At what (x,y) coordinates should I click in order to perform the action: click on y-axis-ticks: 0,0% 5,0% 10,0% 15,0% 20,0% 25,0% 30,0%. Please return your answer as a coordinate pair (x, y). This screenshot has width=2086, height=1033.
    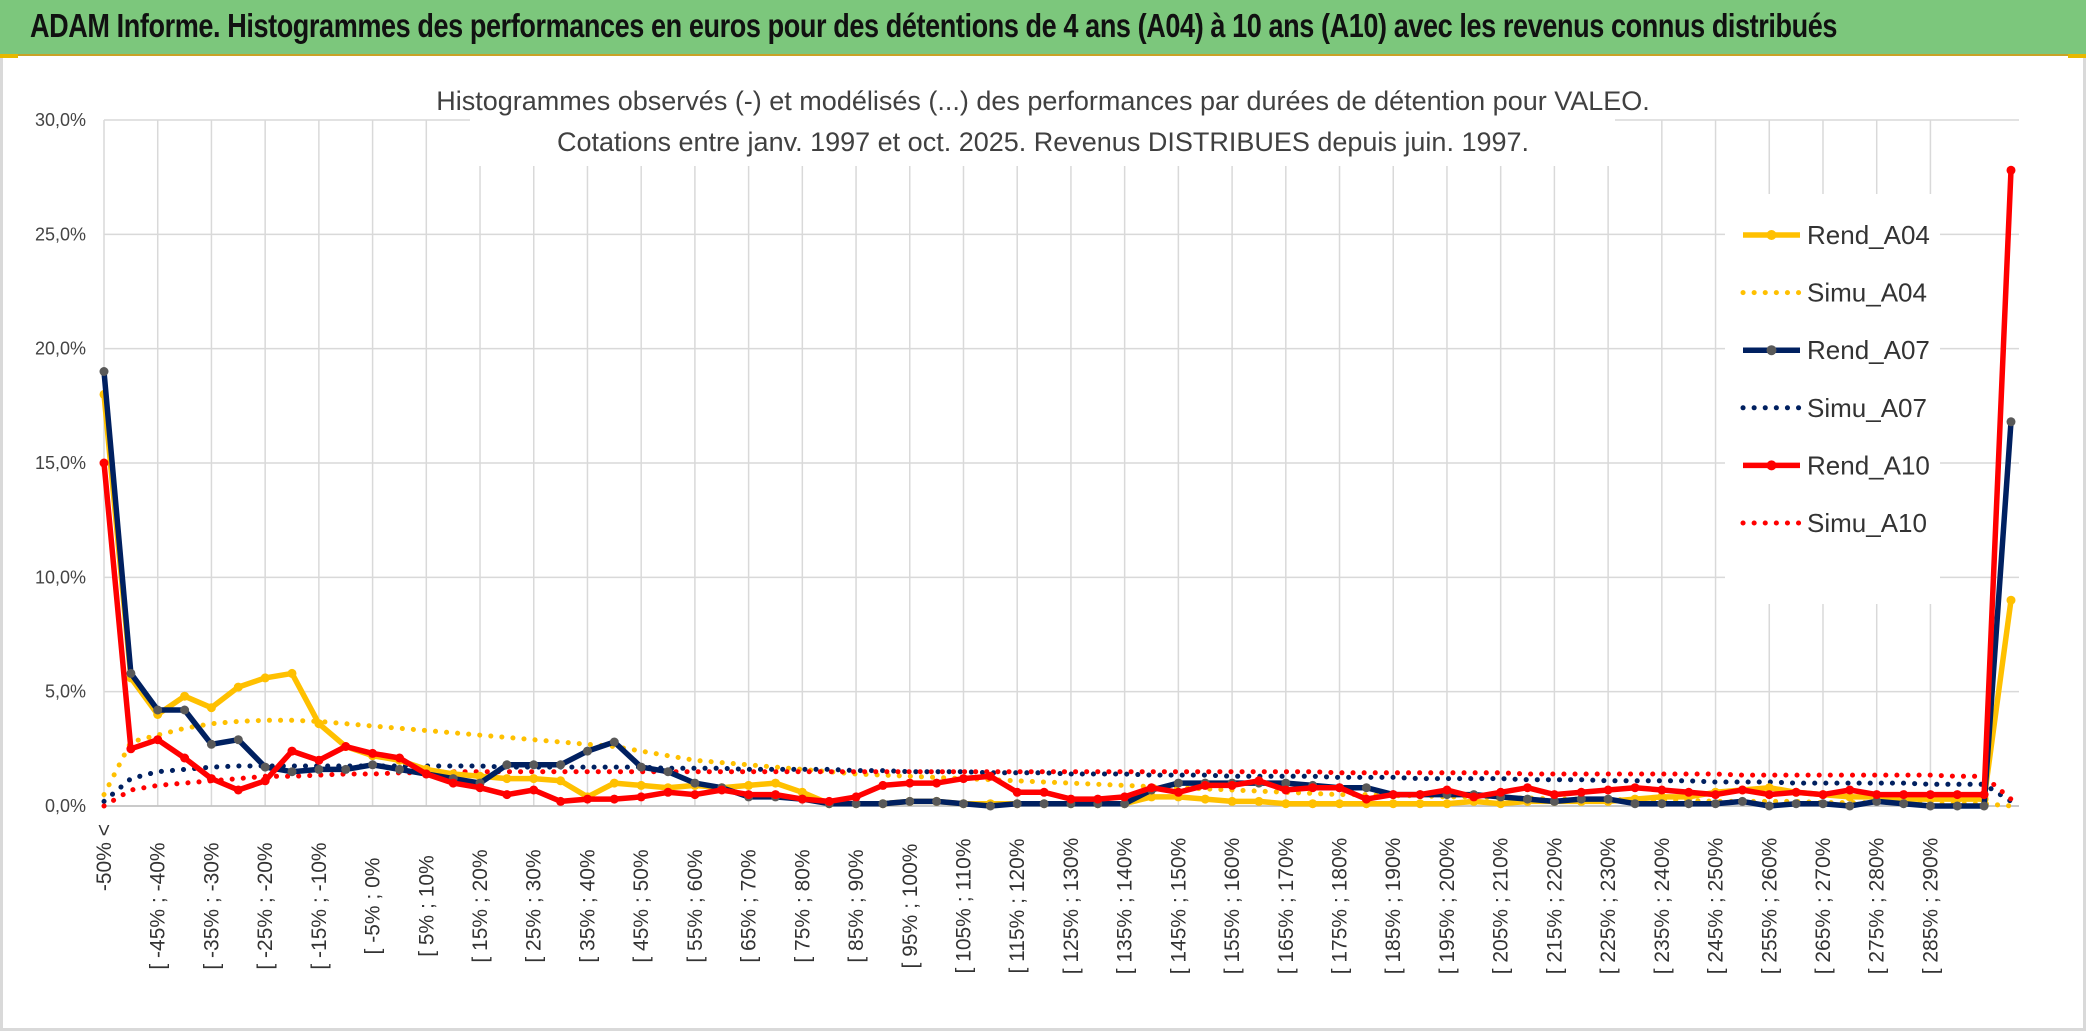
    Looking at the image, I should click on (60, 463).